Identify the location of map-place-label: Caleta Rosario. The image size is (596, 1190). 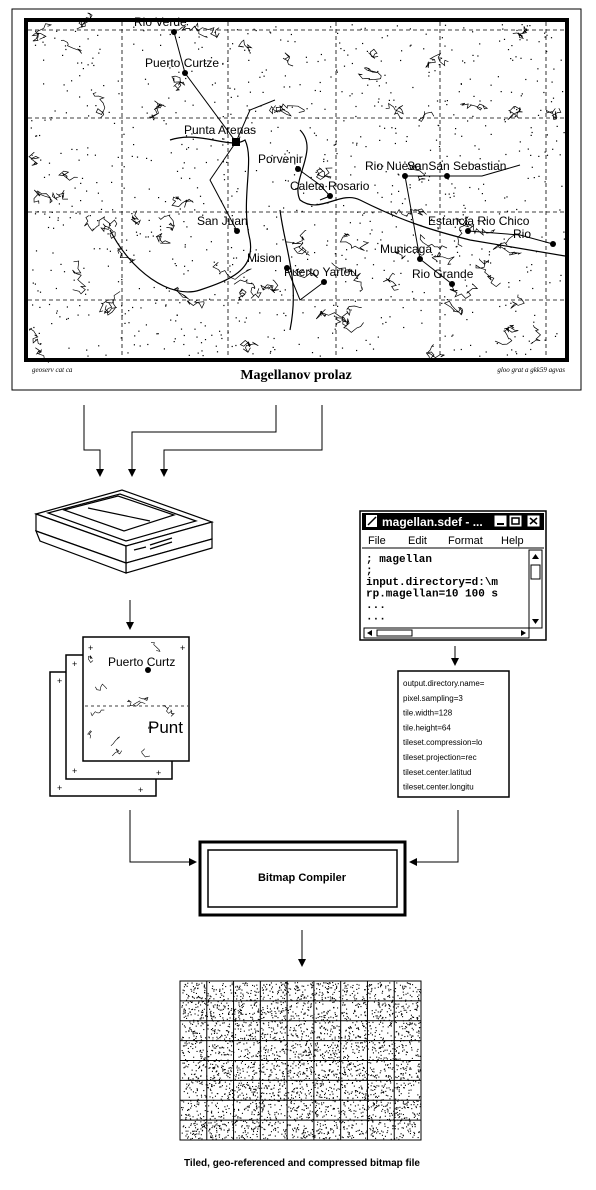
(330, 186).